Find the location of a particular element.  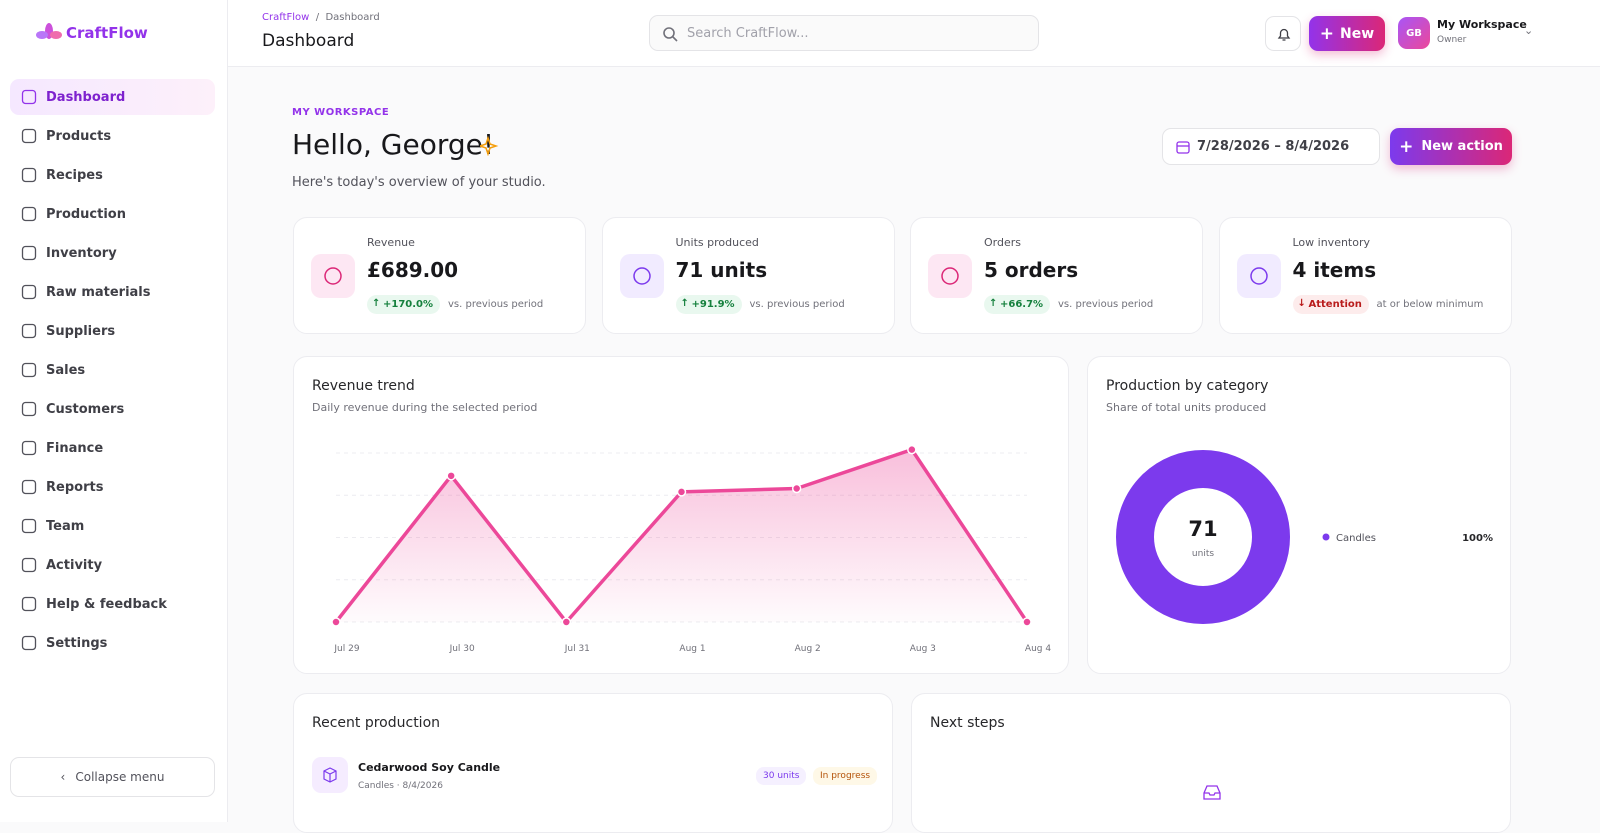

nav-label: Team is located at coordinates (65, 526).